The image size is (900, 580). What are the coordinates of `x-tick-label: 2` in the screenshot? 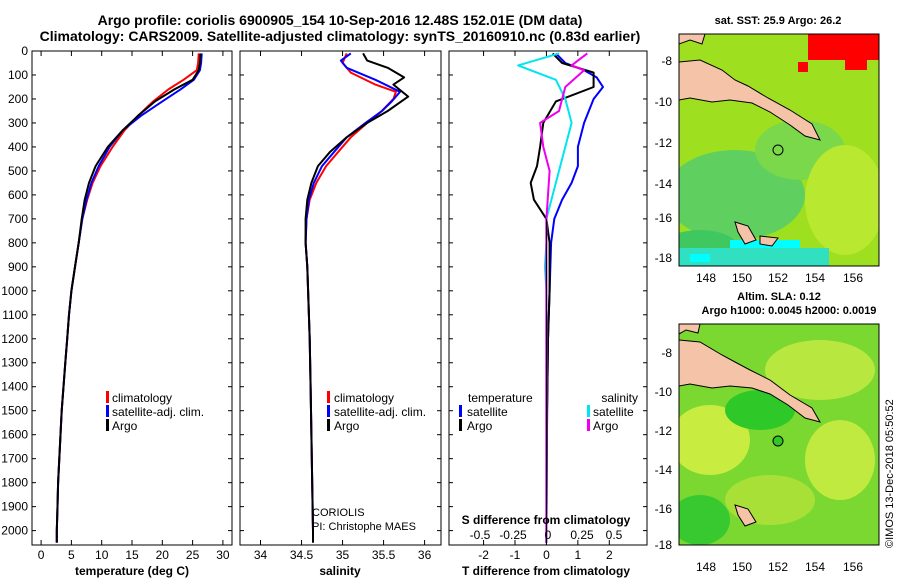 It's located at (609, 555).